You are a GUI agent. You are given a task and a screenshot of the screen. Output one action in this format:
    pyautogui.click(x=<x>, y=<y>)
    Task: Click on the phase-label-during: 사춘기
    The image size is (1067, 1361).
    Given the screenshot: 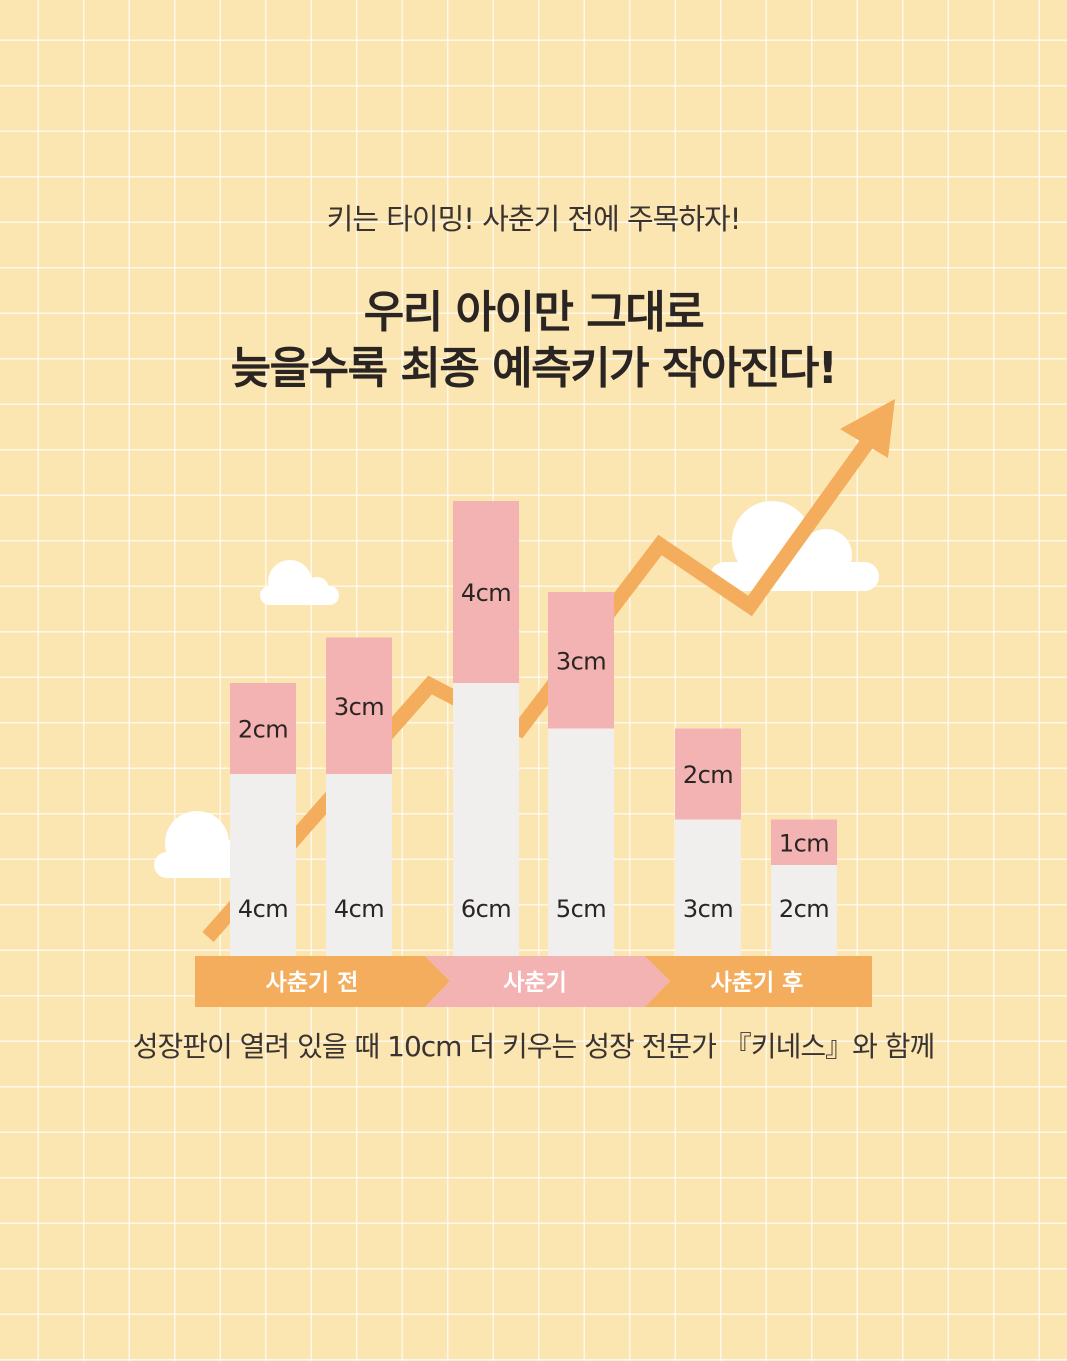 What is the action you would take?
    pyautogui.click(x=534, y=983)
    